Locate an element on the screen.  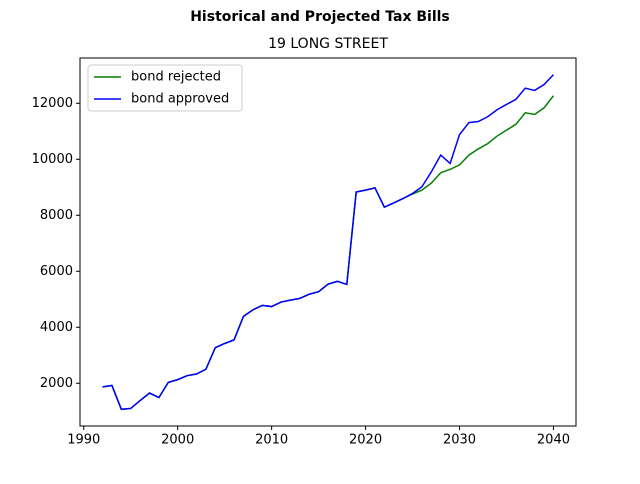
chart-title: Historical and Projected Tax Bills is located at coordinates (320, 17).